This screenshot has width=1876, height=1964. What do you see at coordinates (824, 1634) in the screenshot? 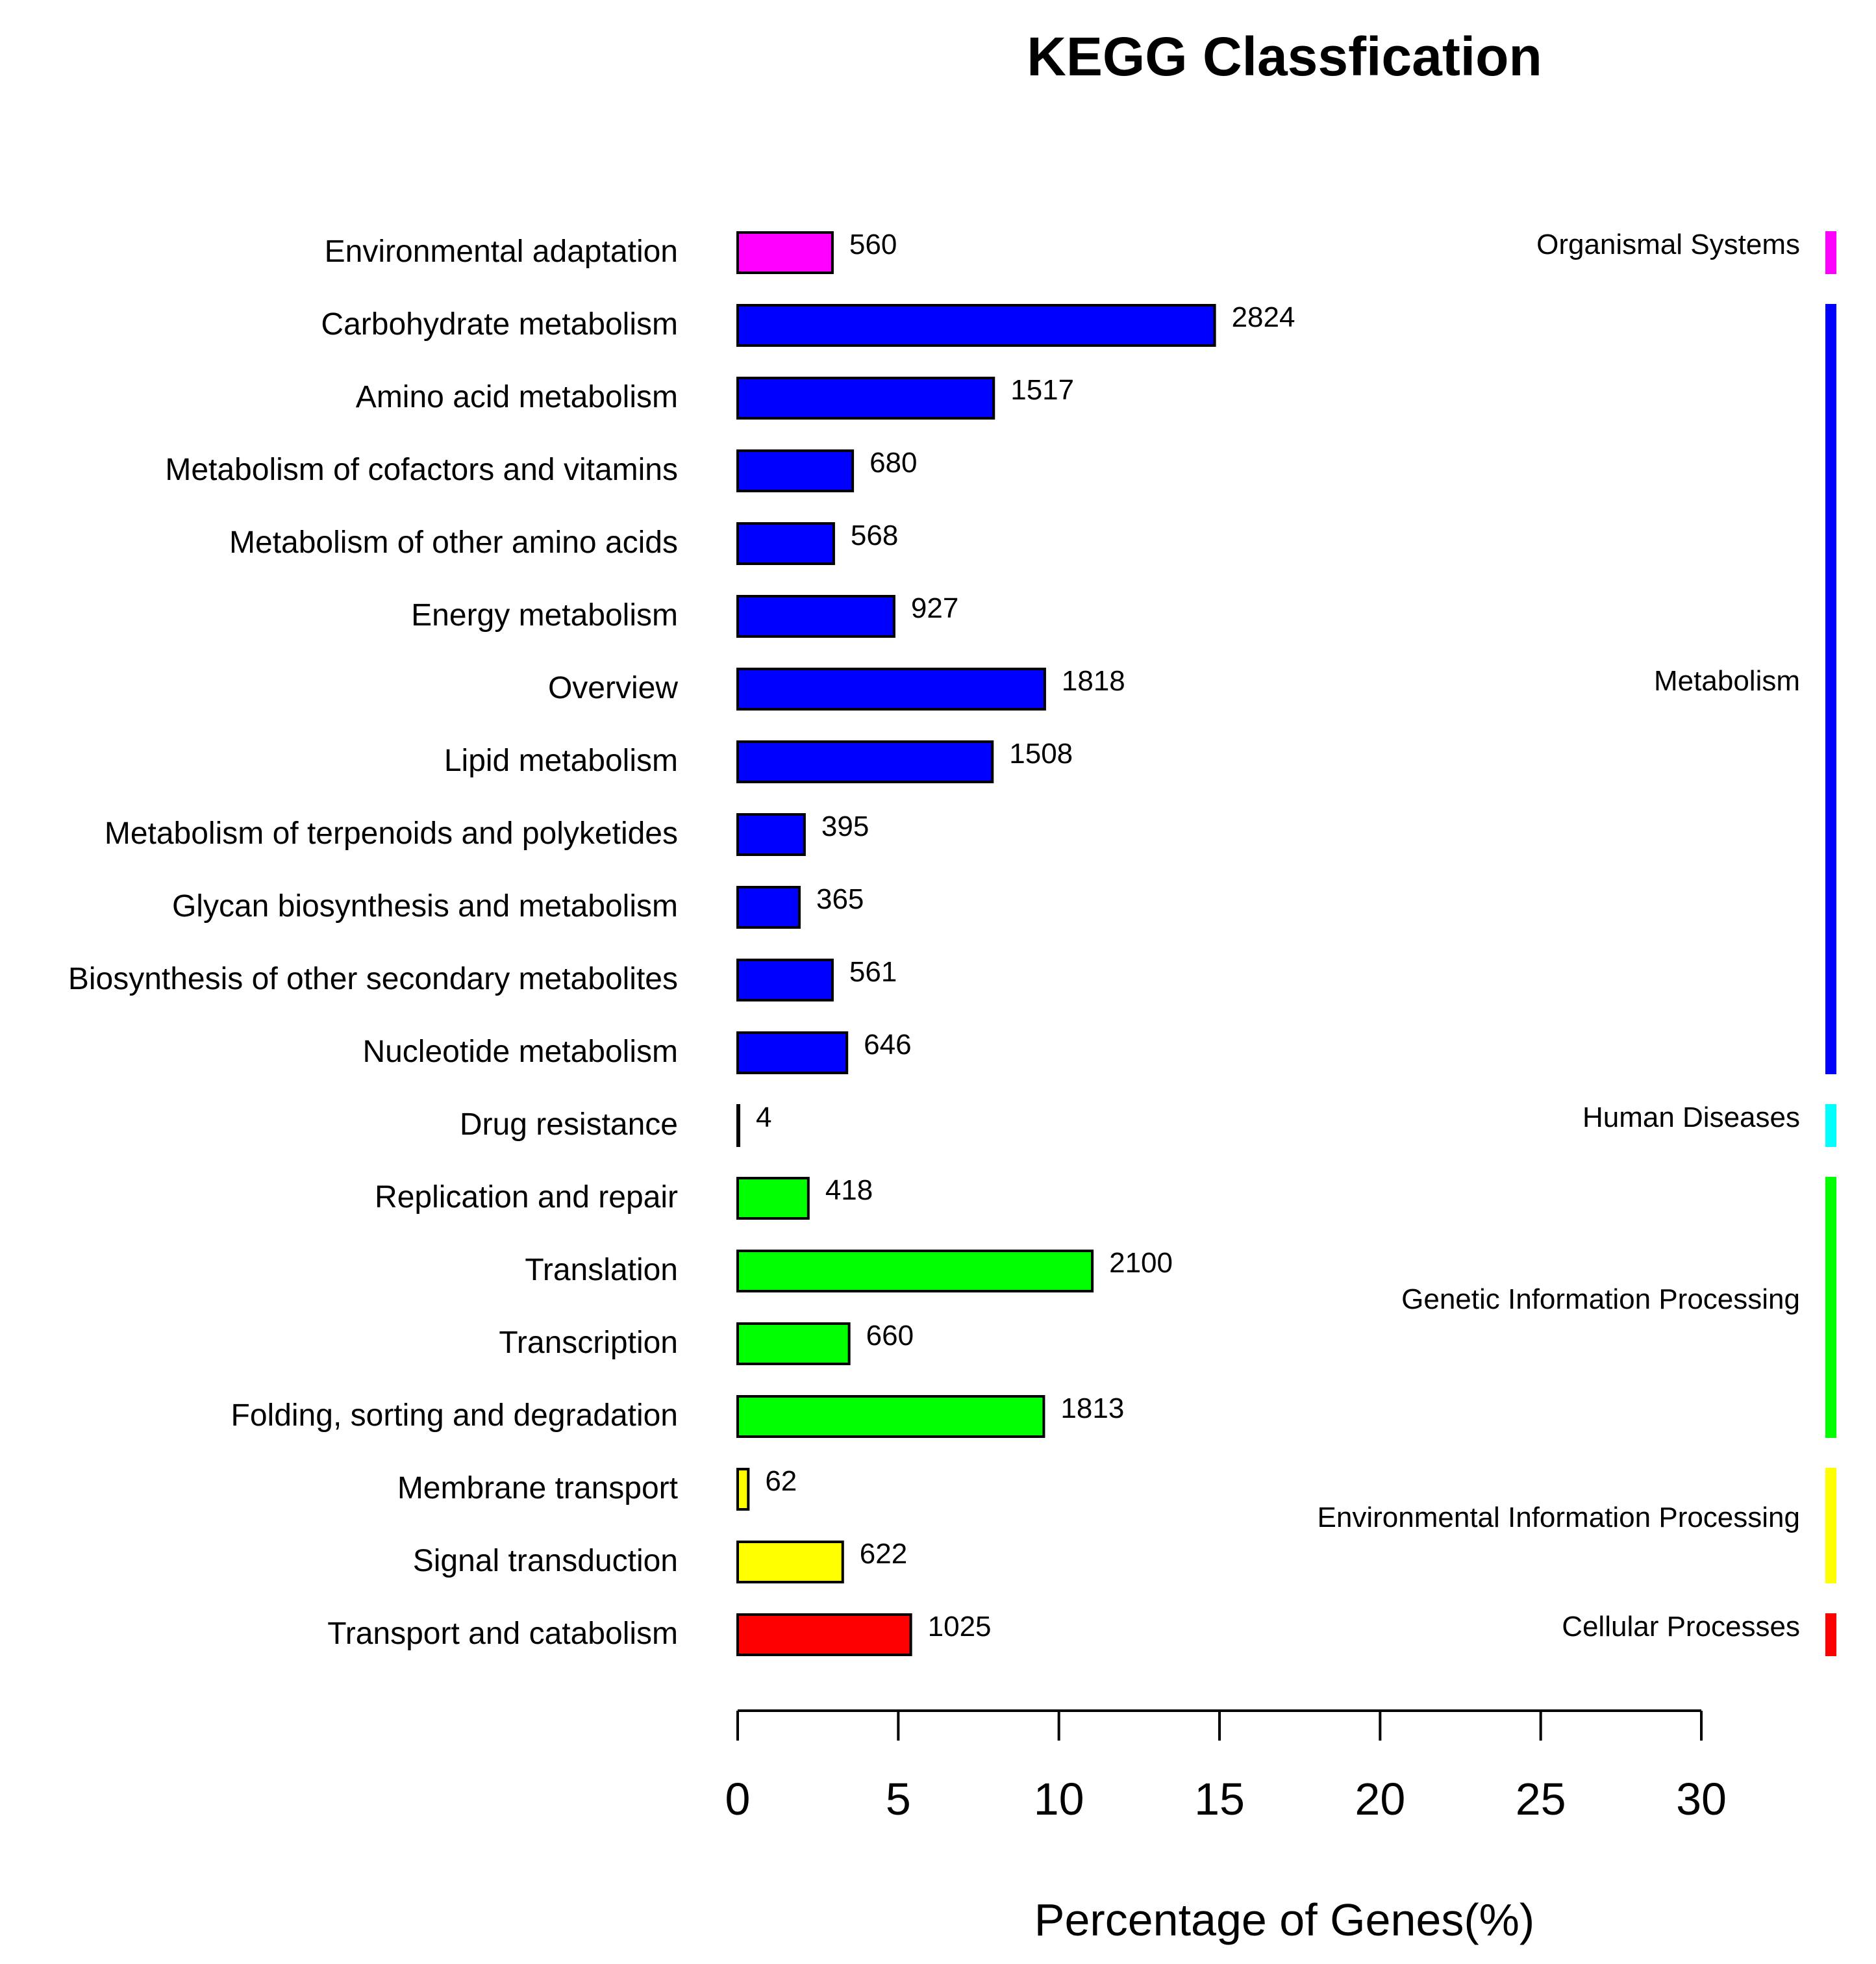
I see `bar-transport-and-catabolism` at bounding box center [824, 1634].